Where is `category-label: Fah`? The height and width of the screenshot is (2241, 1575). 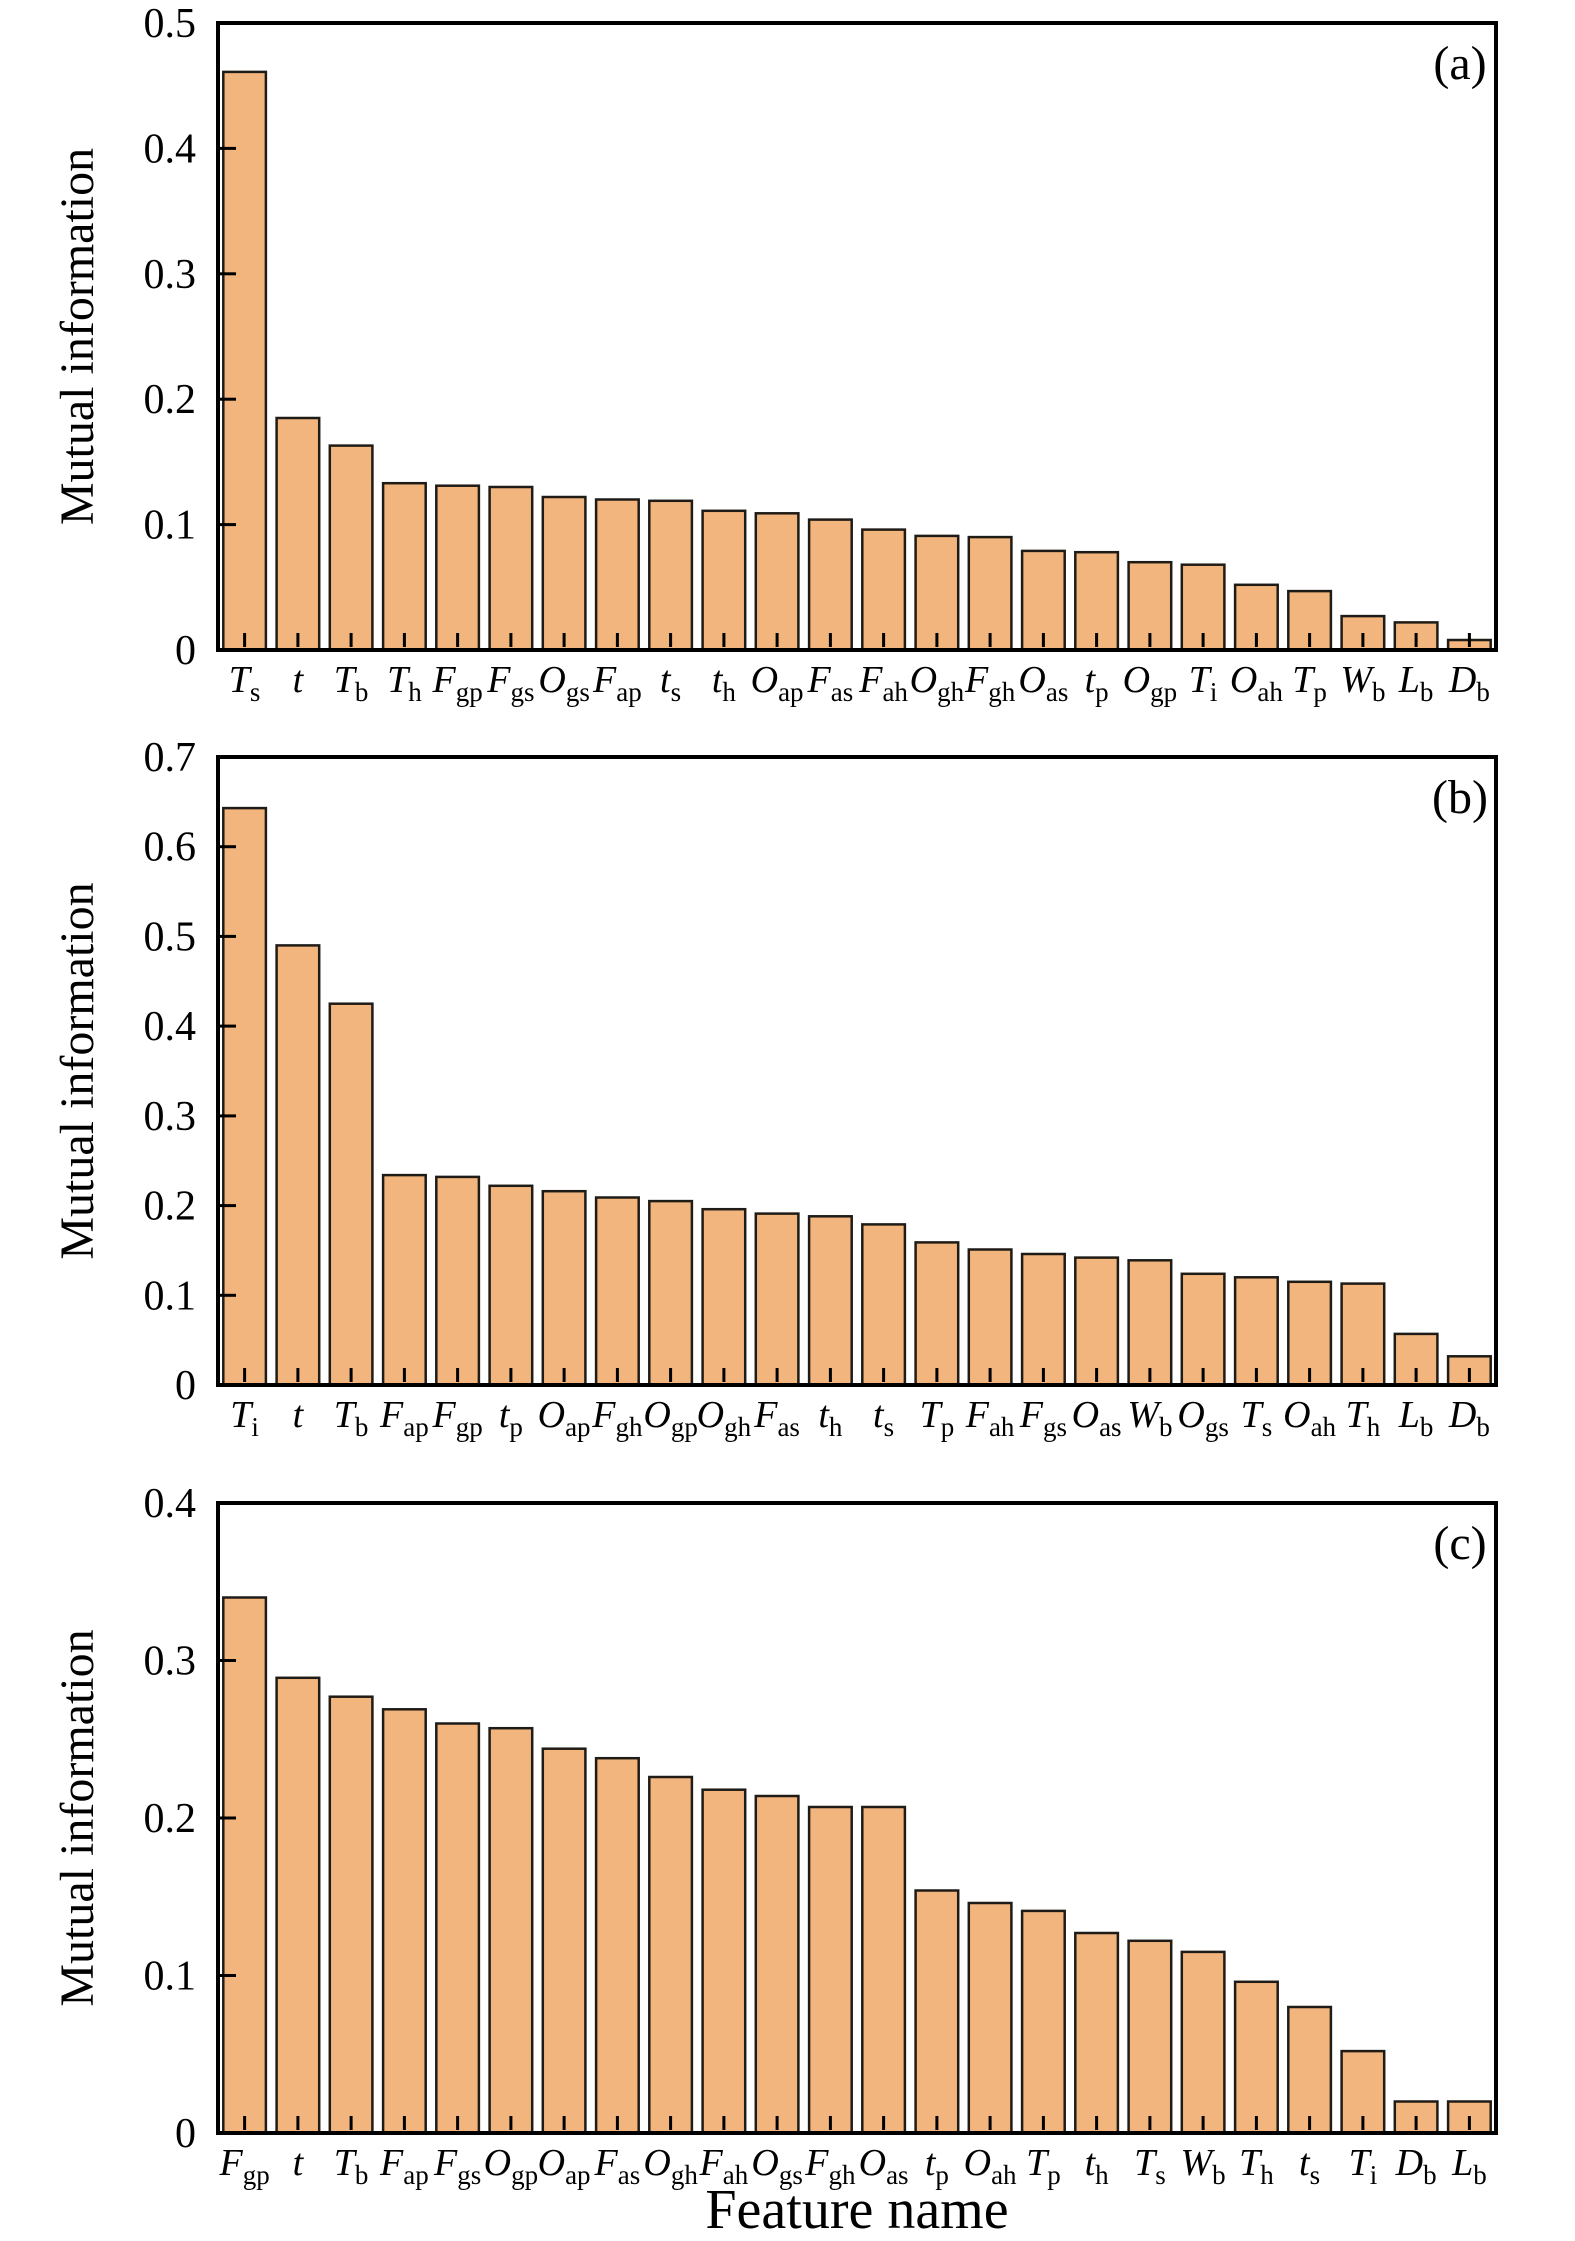 category-label: Fah is located at coordinates (724, 2166).